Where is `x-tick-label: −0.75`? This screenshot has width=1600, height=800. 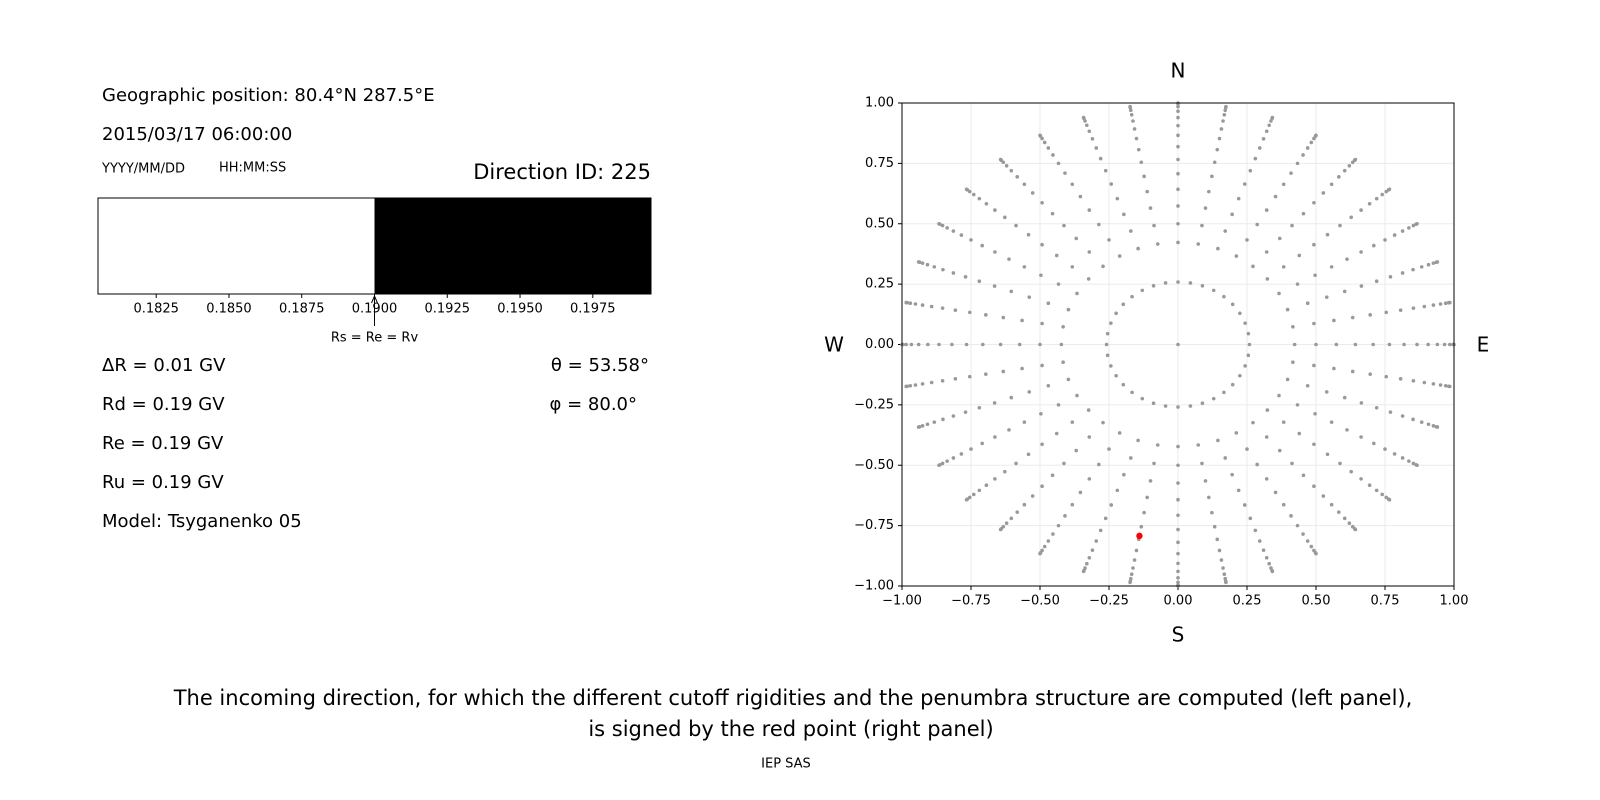
x-tick-label: −0.75 is located at coordinates (971, 601).